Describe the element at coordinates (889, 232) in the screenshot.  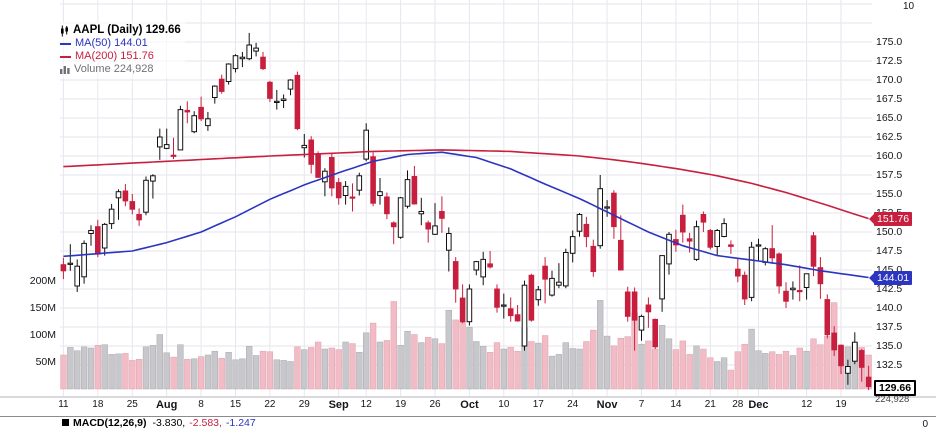
I see `price-axis-label: 150.0` at that location.